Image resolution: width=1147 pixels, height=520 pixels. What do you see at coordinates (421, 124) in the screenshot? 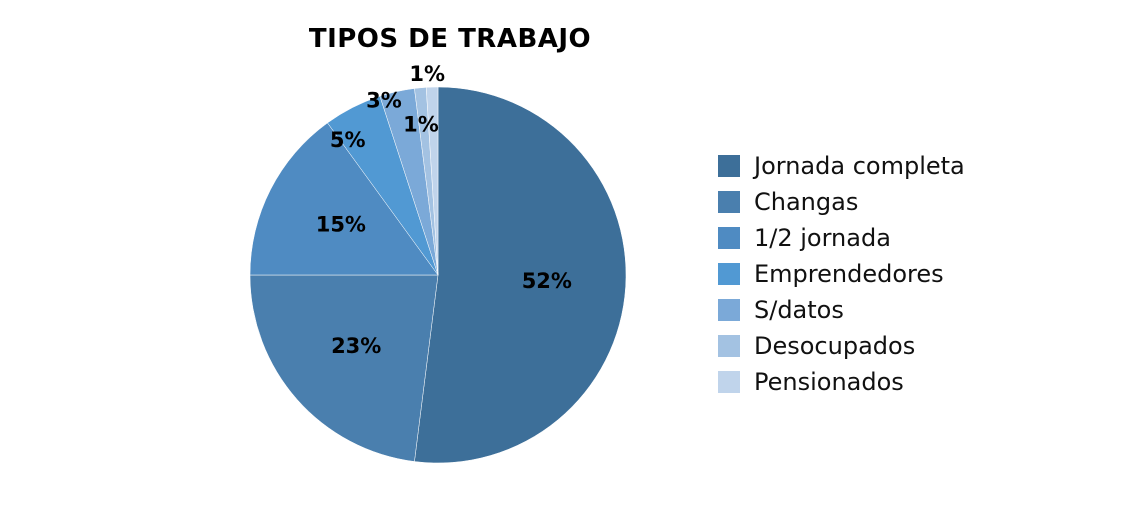
I see `slice-label-7: 1%` at bounding box center [421, 124].